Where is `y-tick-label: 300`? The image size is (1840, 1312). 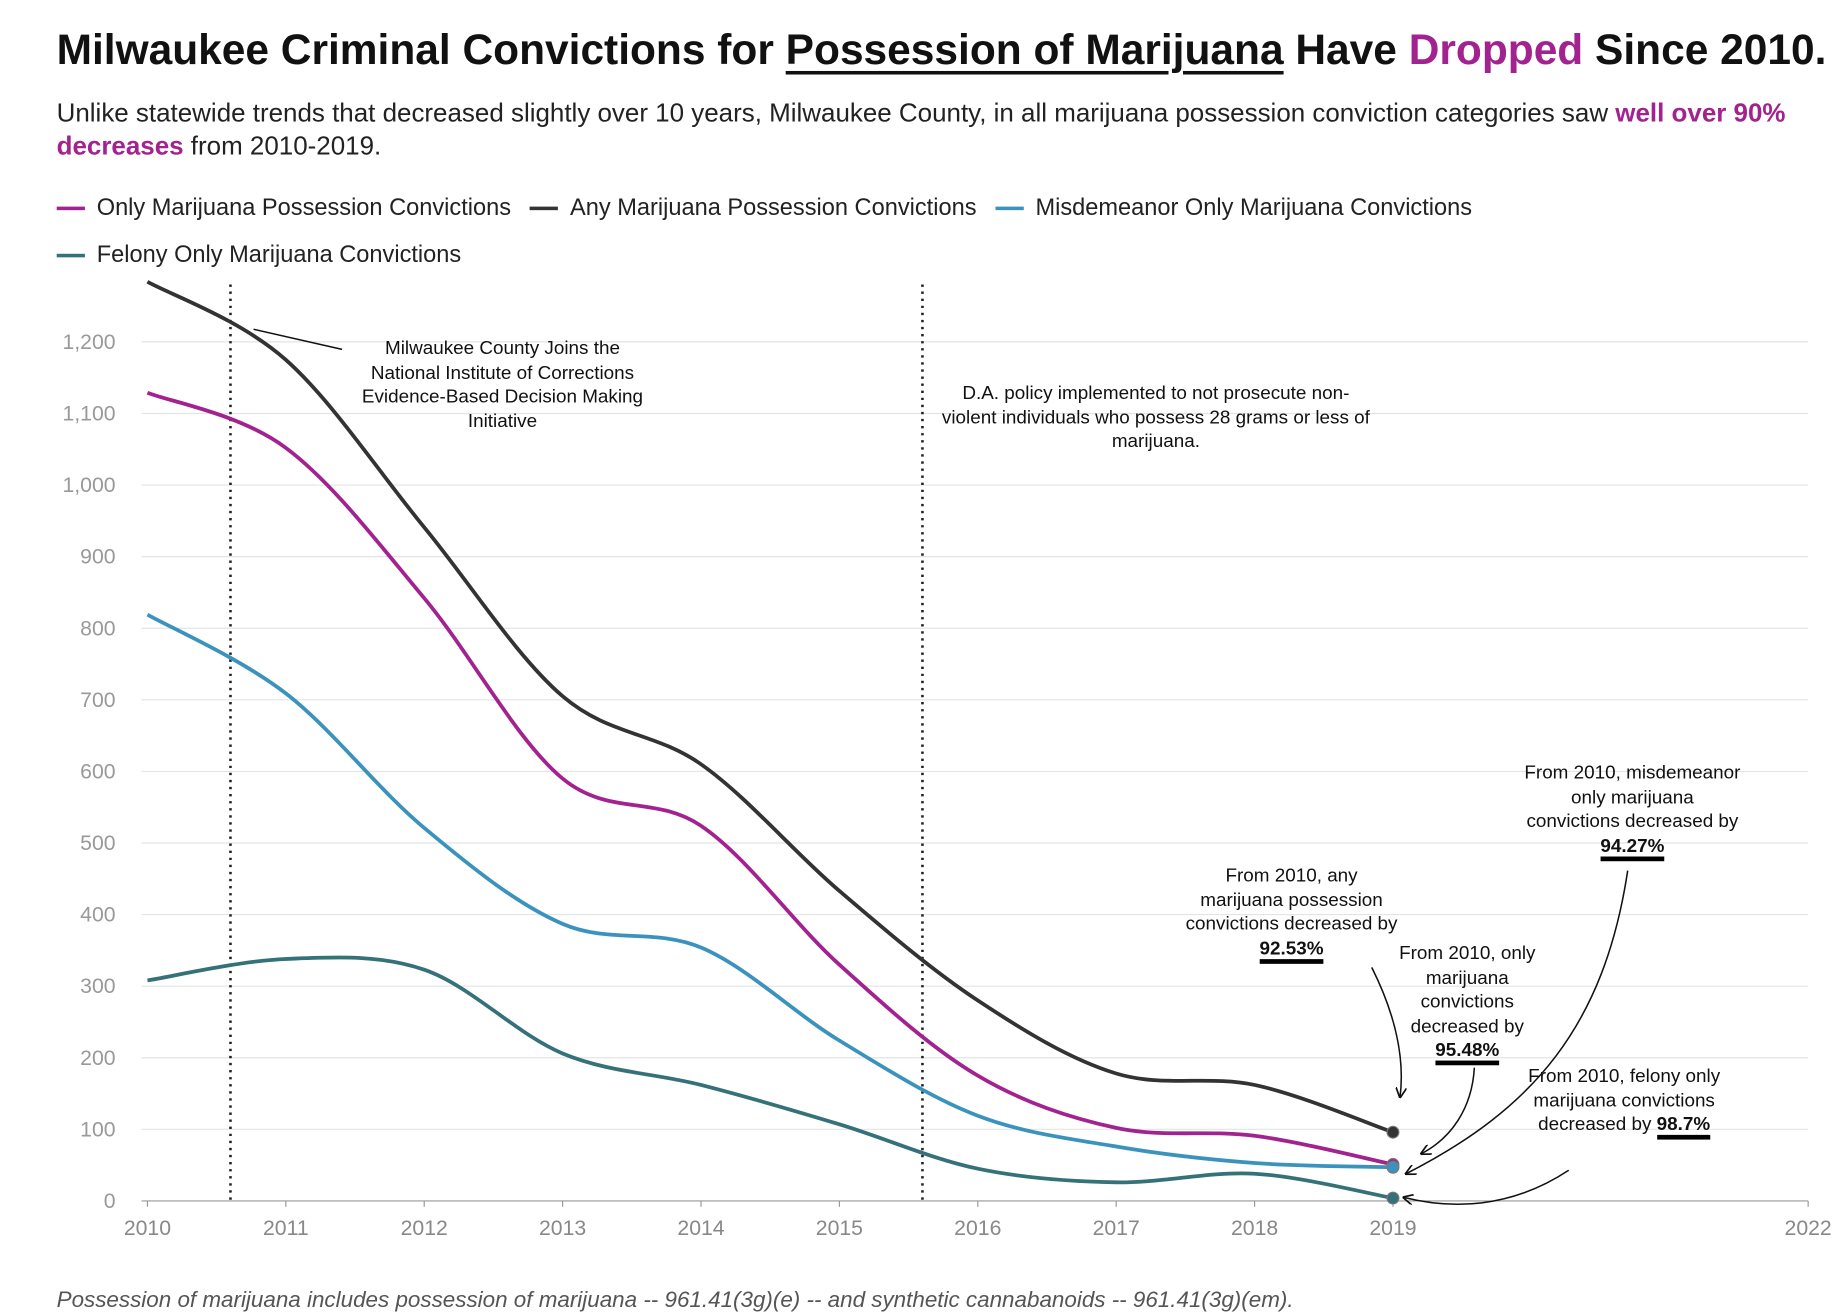 y-tick-label: 300 is located at coordinates (97, 986).